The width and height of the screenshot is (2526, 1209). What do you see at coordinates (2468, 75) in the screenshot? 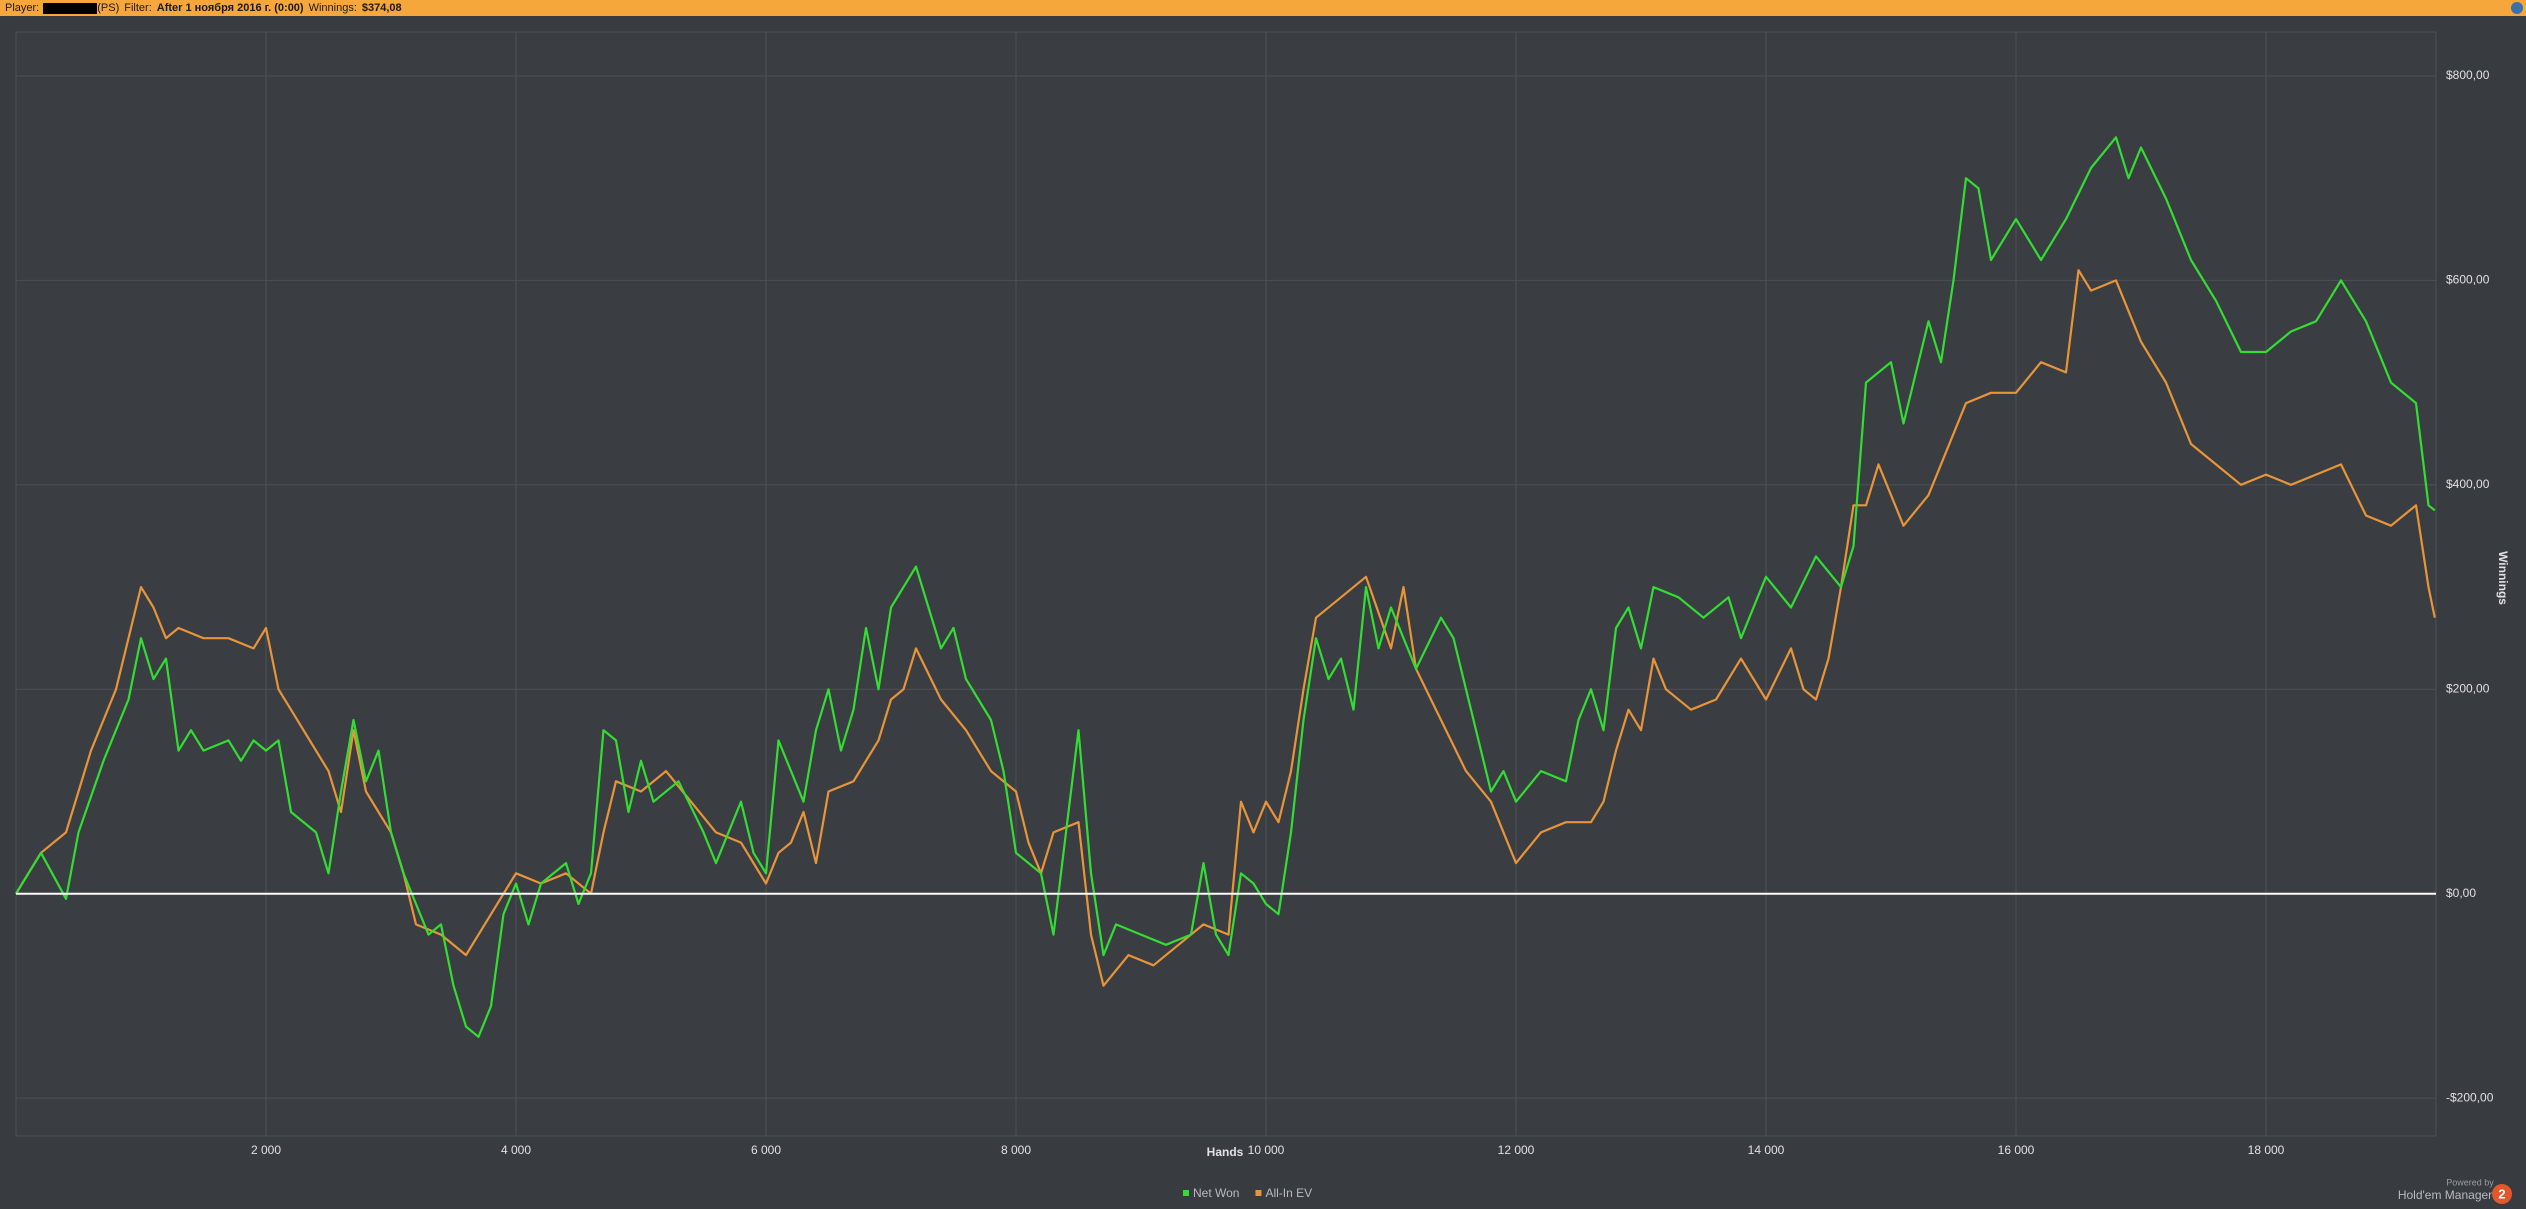
I see `y-tick-label: $800,00` at bounding box center [2468, 75].